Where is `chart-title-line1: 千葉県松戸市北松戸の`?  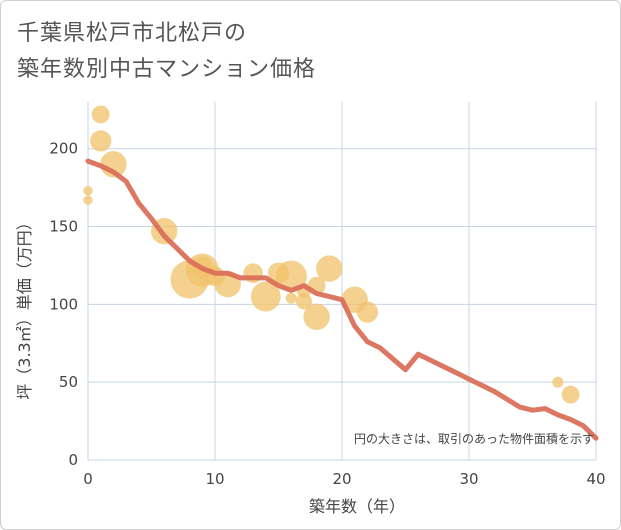
chart-title-line1: 千葉県松戸市北松戸の is located at coordinates (132, 33).